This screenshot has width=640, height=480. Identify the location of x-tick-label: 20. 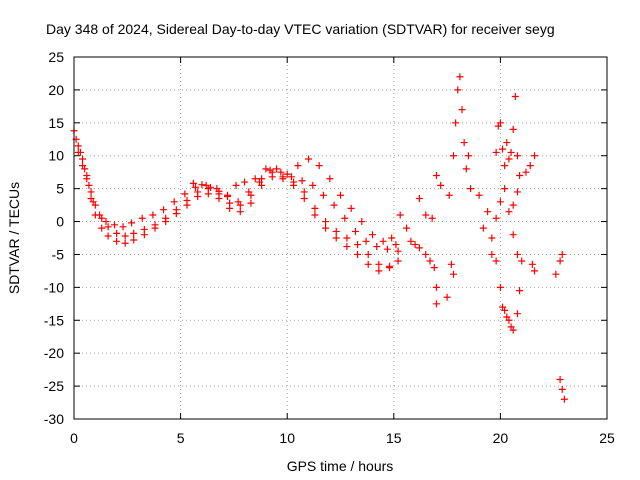
(501, 438).